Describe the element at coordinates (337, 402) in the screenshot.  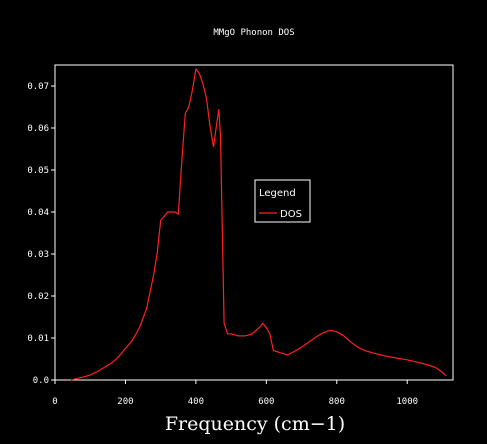
I see `x-tick-label: 800` at that location.